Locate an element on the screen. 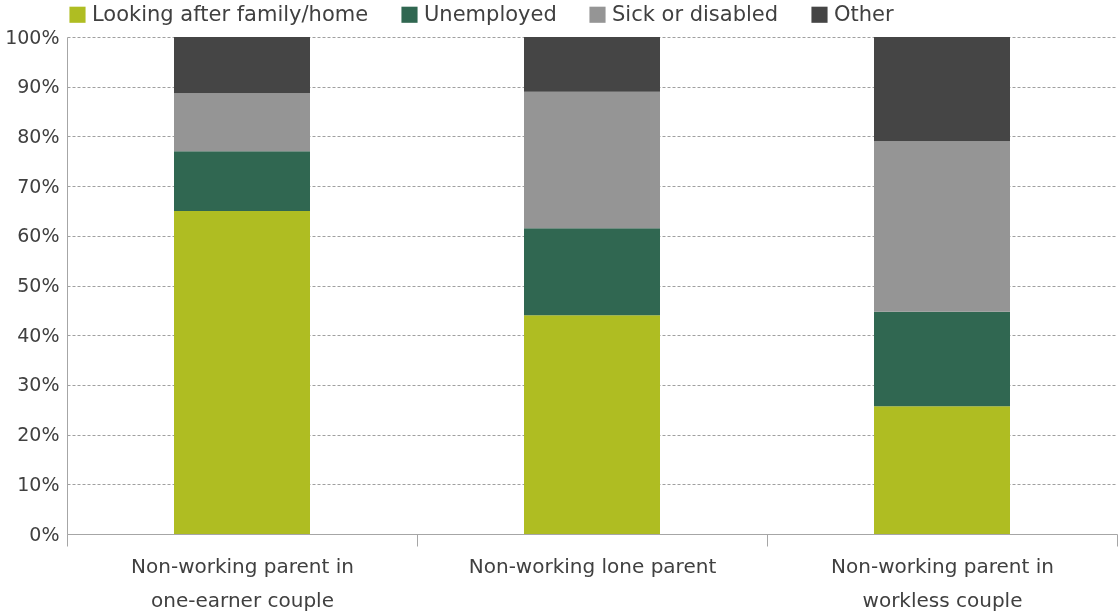 The width and height of the screenshot is (1120, 614). y-tick-label: 40% is located at coordinates (38, 334).